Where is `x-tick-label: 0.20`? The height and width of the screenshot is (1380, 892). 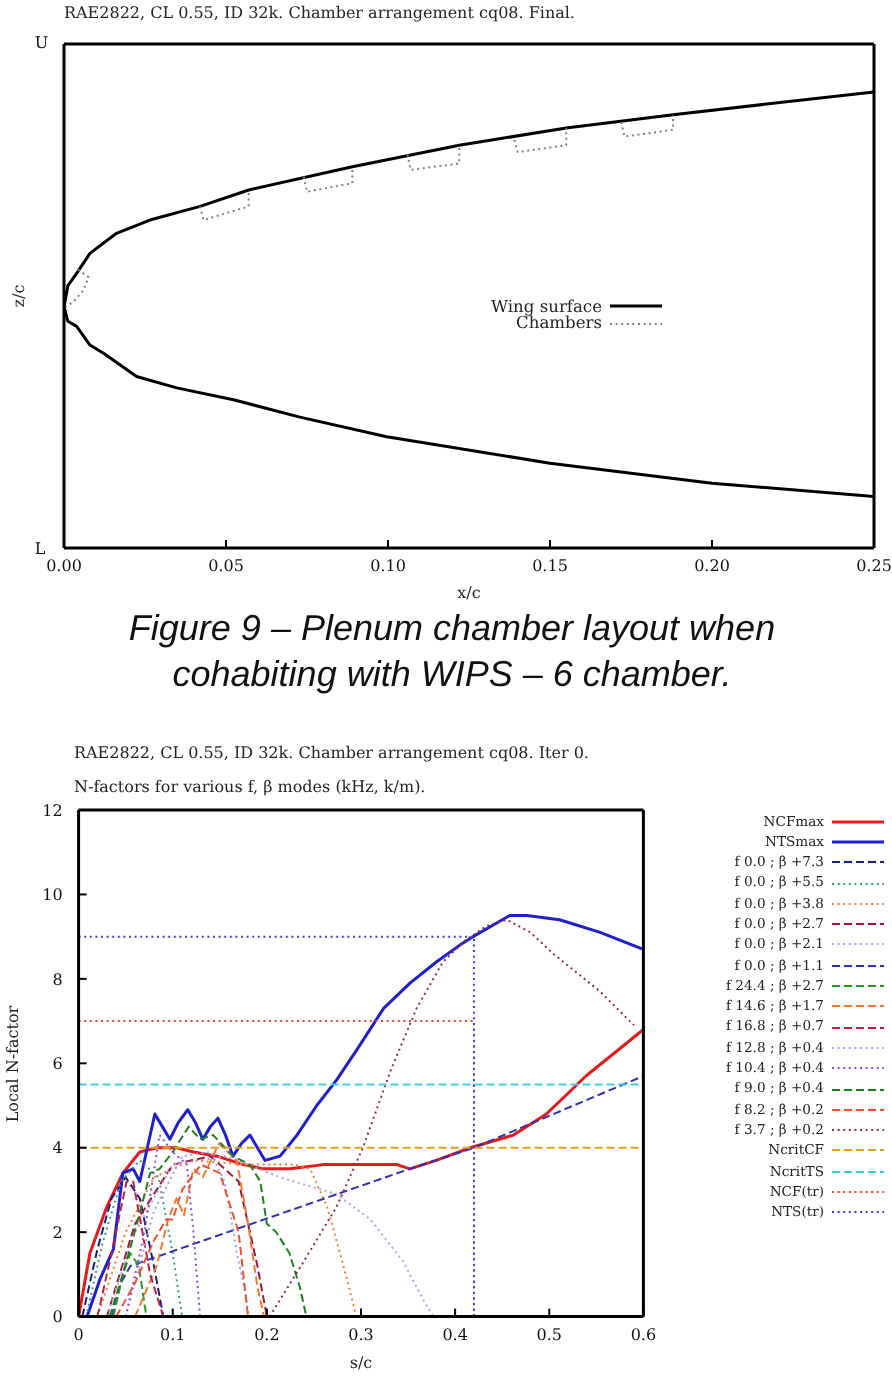 x-tick-label: 0.20 is located at coordinates (712, 566).